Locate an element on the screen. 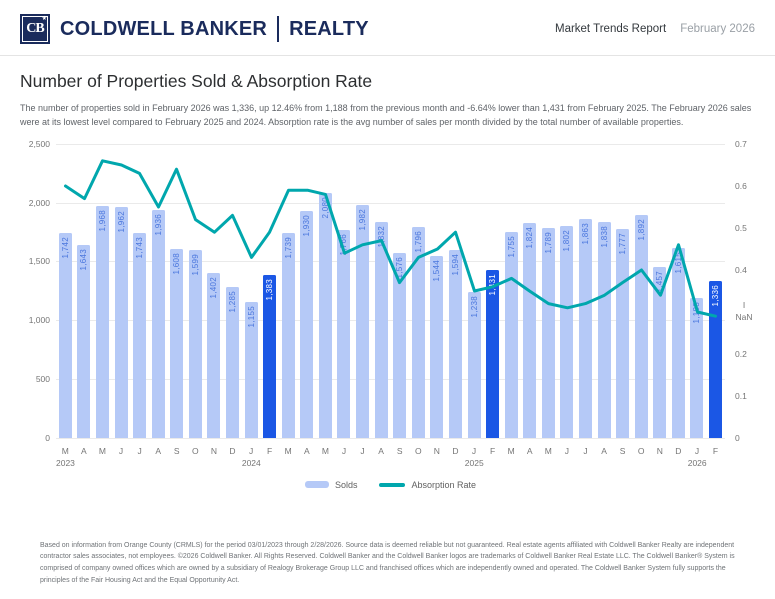 The image size is (775, 599). gridline is located at coordinates (390, 144).